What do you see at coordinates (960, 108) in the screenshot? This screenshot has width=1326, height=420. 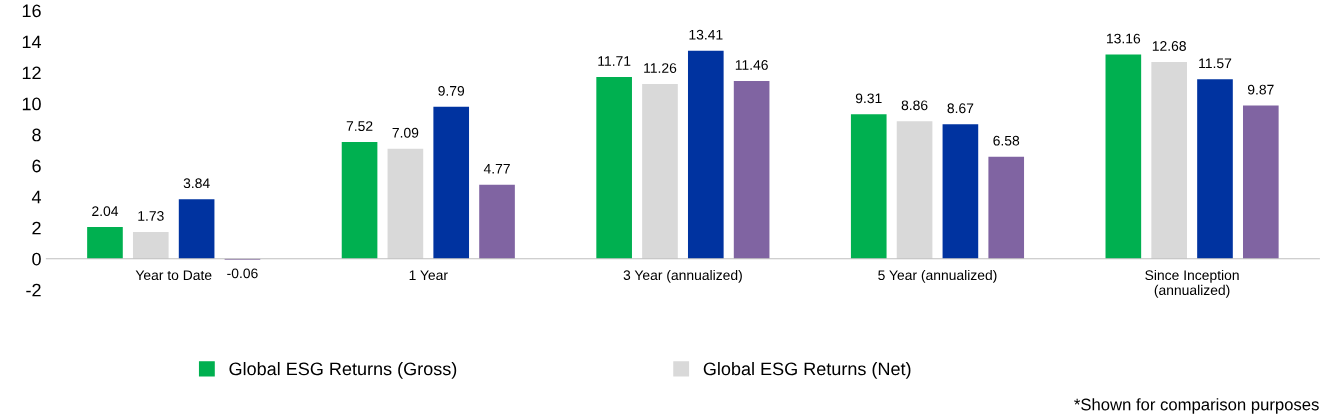 I see `data-label: 8.67` at bounding box center [960, 108].